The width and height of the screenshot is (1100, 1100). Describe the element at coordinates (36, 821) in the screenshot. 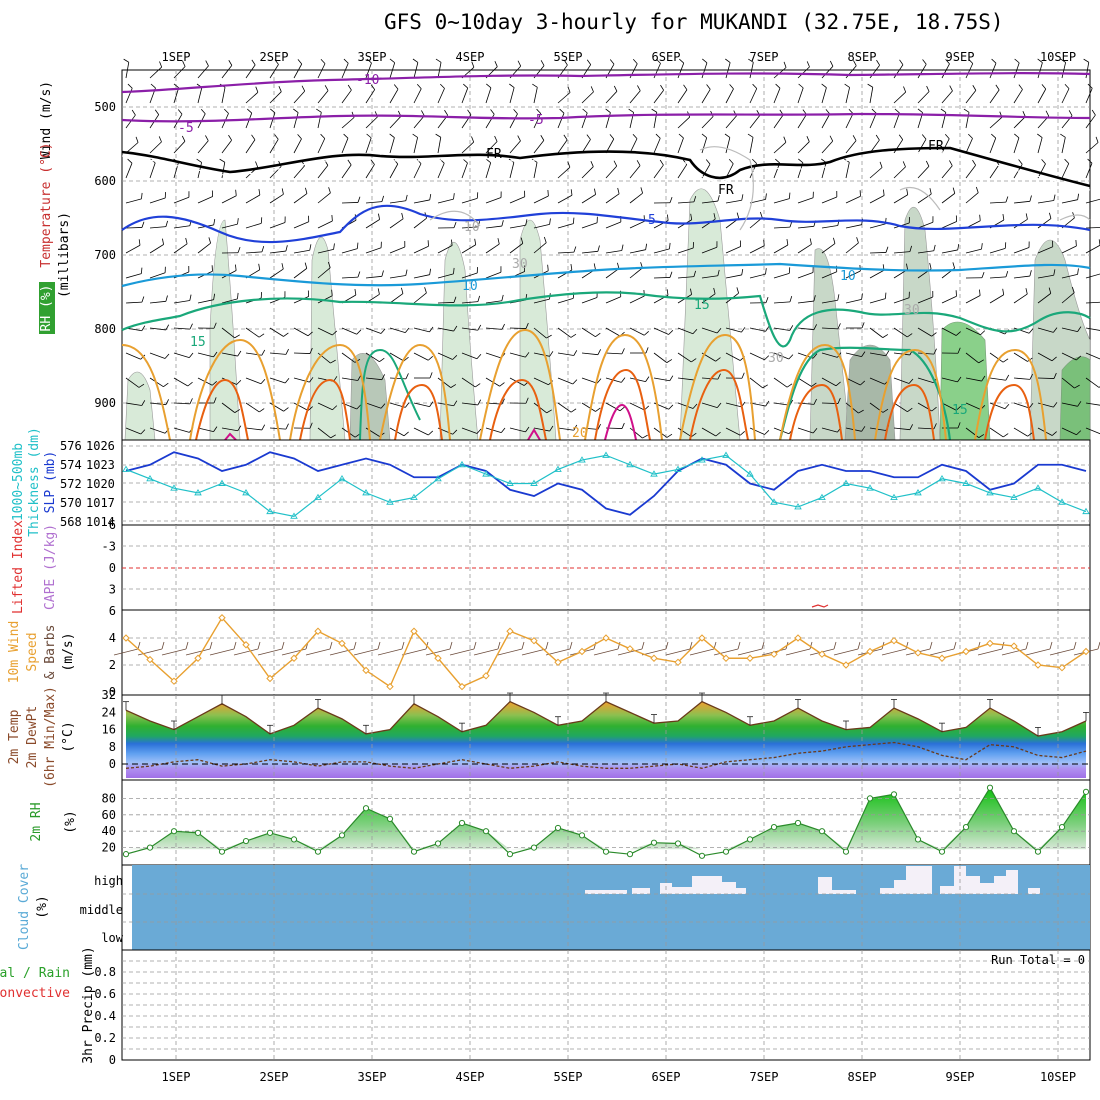

I see `y-axis-label: 2m RH` at that location.